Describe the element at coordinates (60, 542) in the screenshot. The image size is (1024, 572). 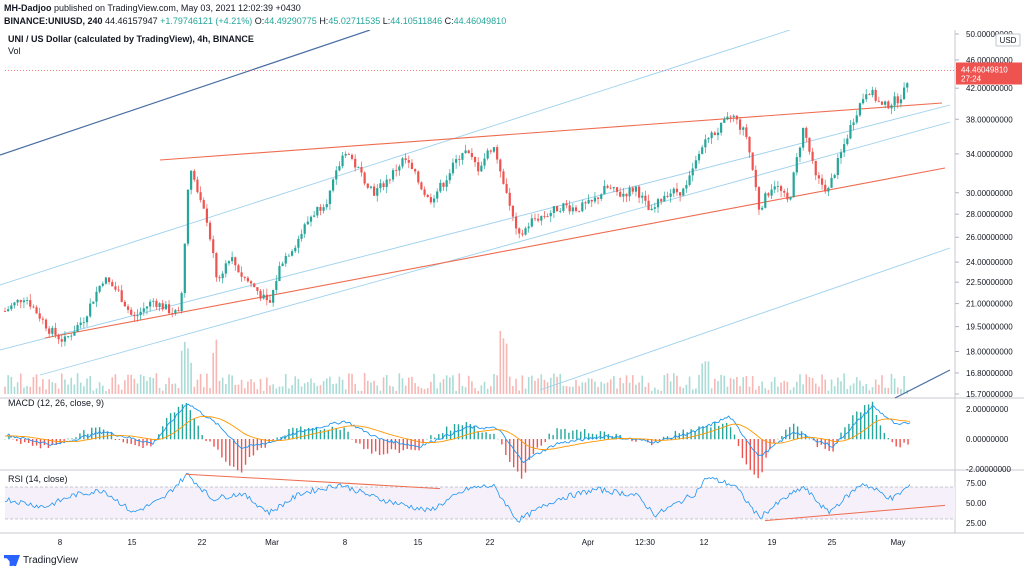
I see `time-tick-label: 8` at that location.